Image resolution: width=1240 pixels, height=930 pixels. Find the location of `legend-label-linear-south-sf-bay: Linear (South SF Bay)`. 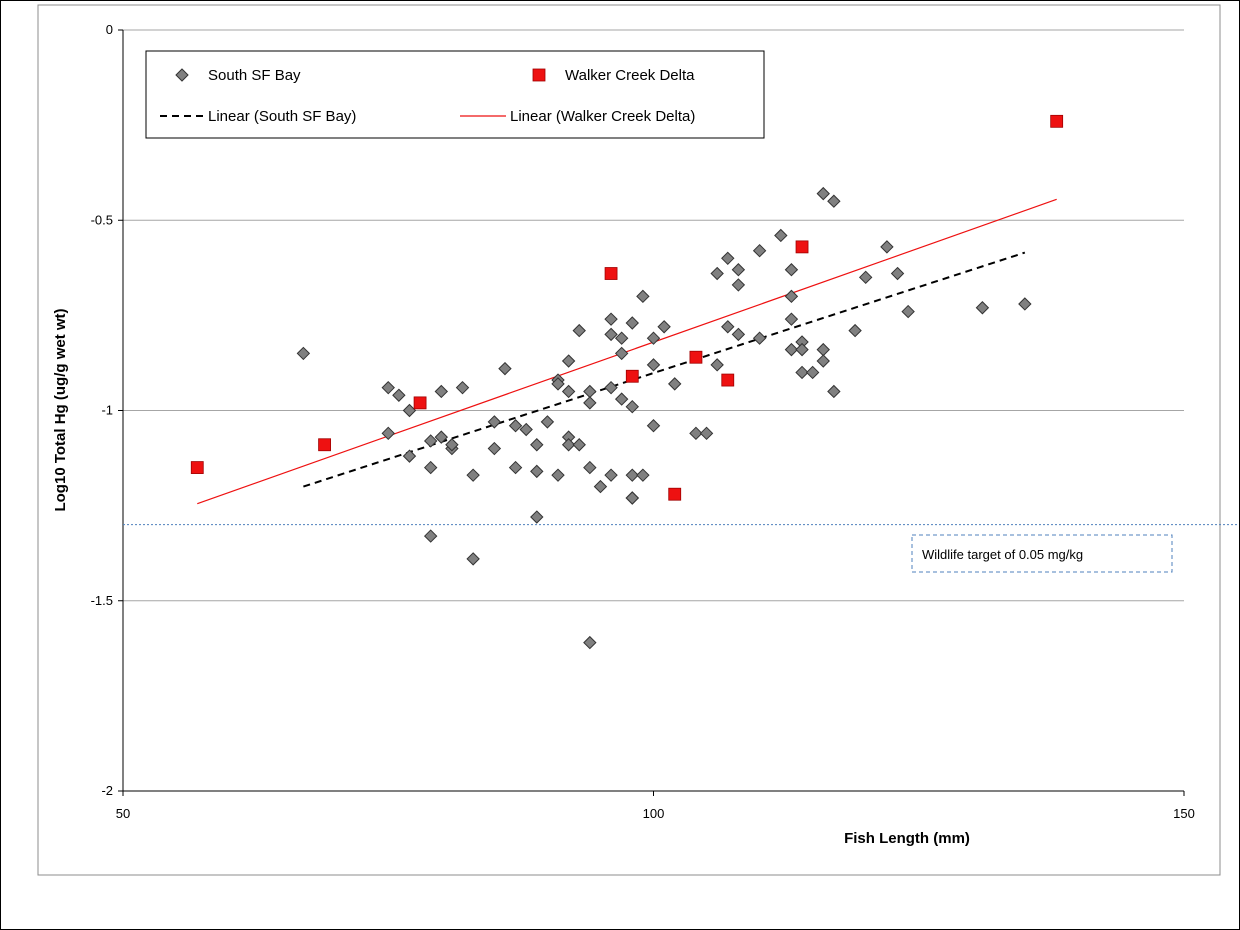

legend-label-linear-south-sf-bay: Linear (South SF Bay) is located at coordinates (282, 116).